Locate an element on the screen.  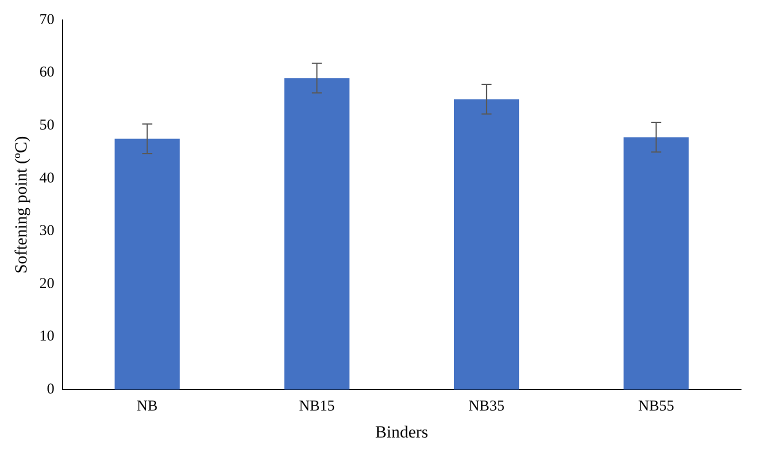
x-tick-label: NB15 is located at coordinates (316, 406).